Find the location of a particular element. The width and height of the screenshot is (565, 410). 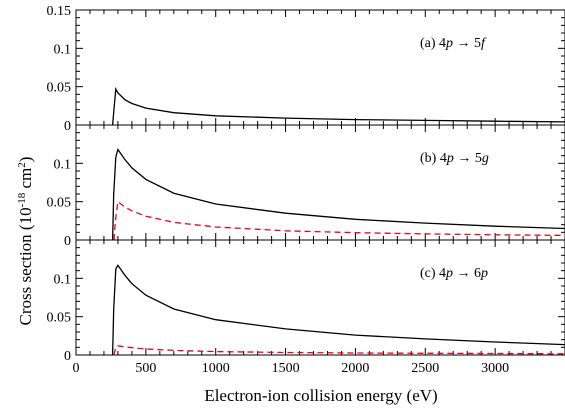

y-tick-label: 0.15 is located at coordinates (59, 11).